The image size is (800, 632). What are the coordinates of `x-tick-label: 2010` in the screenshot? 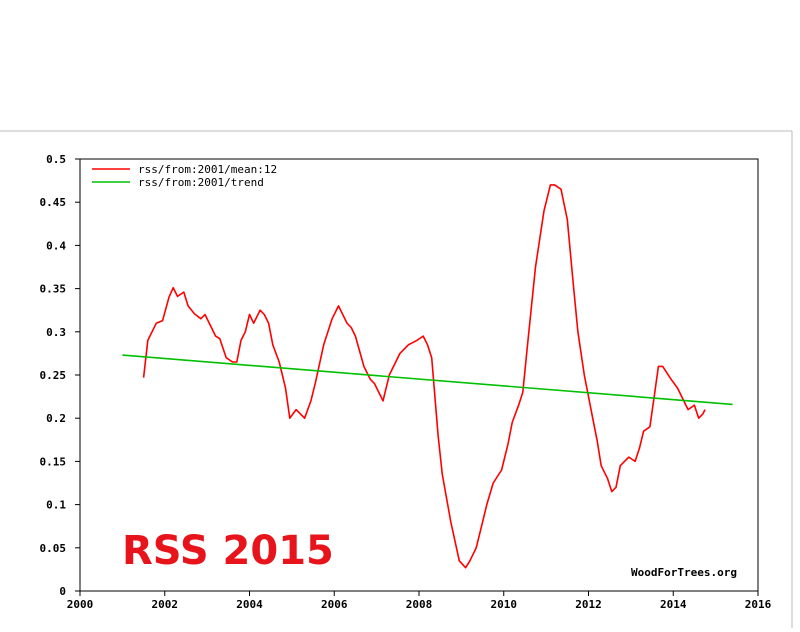 It's located at (504, 604).